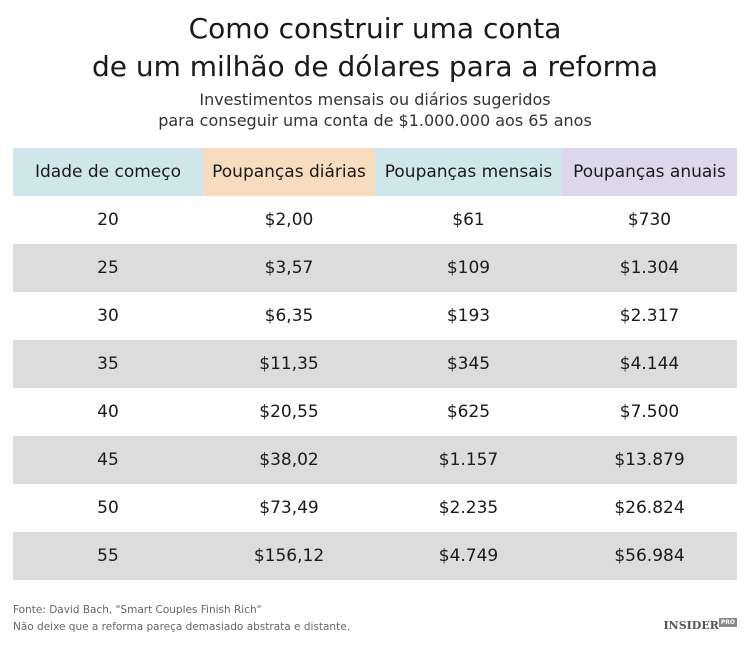 This screenshot has width=750, height=646. I want to click on table-row: 35 $11,35 $345 $4.144, so click(375, 364).